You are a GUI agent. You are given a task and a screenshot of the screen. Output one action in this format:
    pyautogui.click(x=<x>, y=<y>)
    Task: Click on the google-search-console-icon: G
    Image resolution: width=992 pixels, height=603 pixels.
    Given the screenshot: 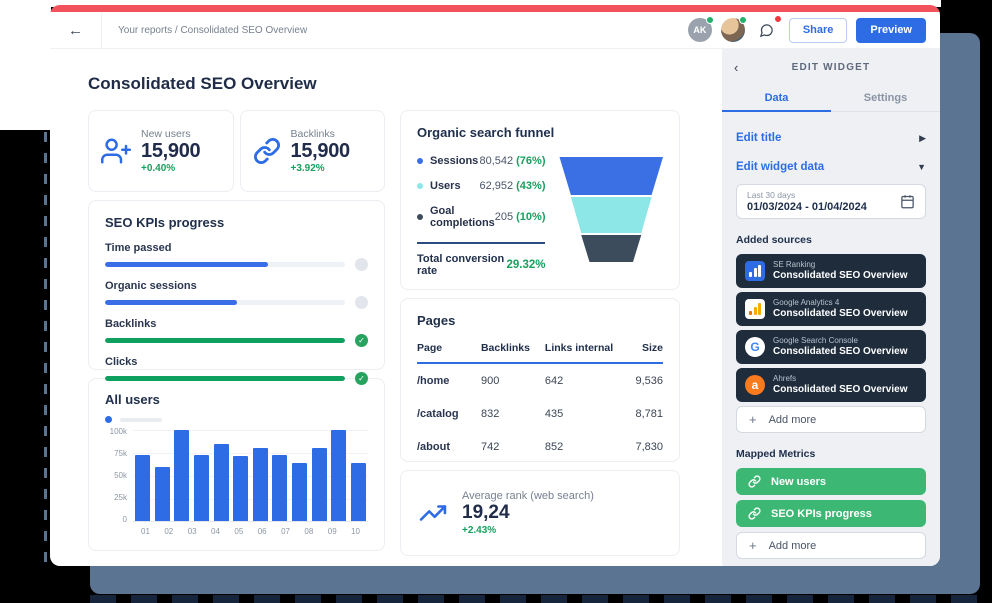 What is the action you would take?
    pyautogui.click(x=755, y=347)
    